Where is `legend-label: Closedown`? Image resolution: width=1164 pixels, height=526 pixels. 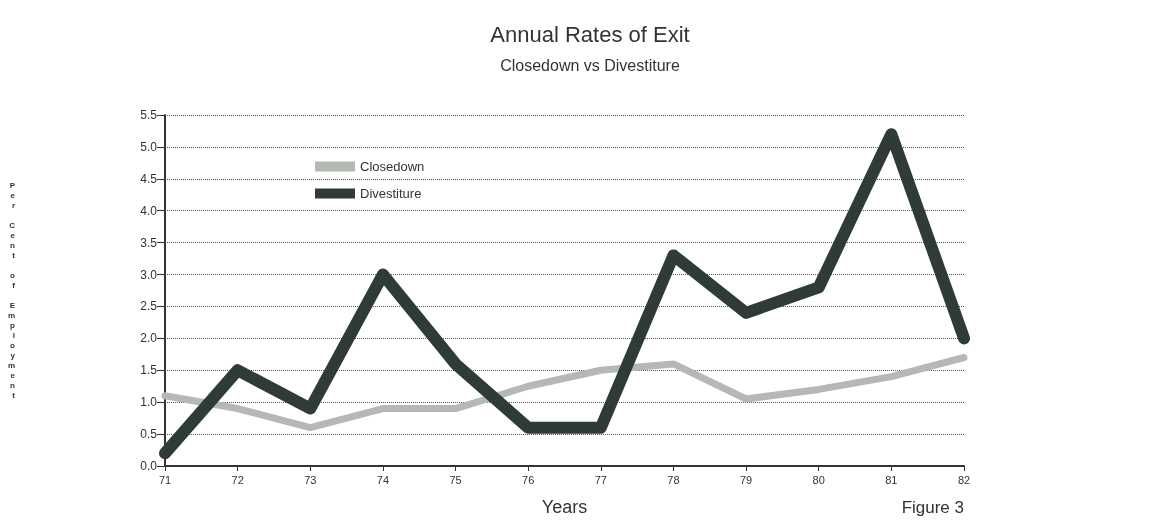
legend-label: Closedown is located at coordinates (392, 166).